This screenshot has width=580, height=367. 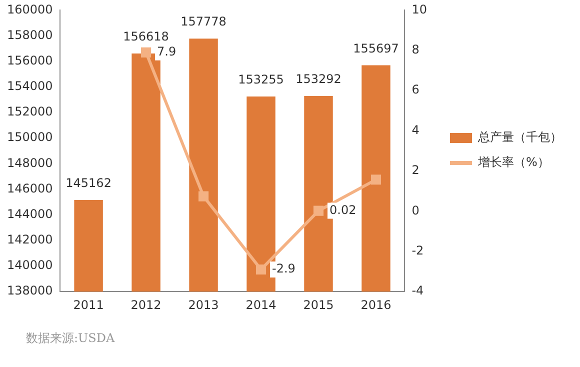 What do you see at coordinates (343, 209) in the screenshot?
I see `data-label: 0.02` at bounding box center [343, 209].